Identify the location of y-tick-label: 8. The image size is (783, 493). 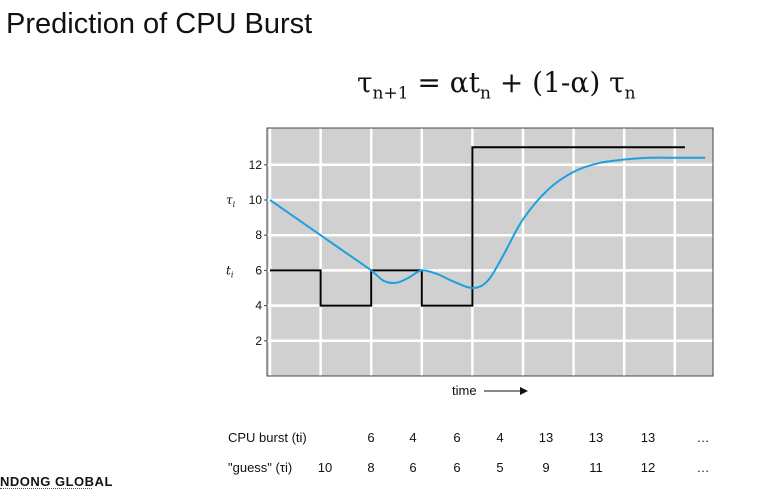
(258, 235).